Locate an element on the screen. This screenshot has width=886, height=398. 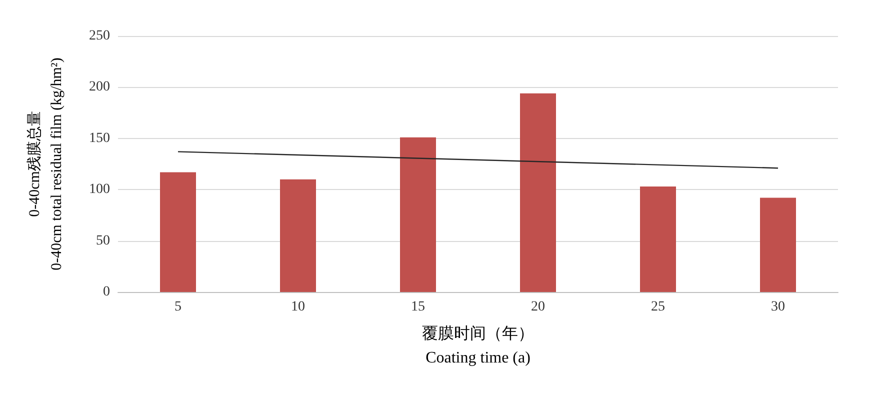
x-tick-label: 25 is located at coordinates (658, 307).